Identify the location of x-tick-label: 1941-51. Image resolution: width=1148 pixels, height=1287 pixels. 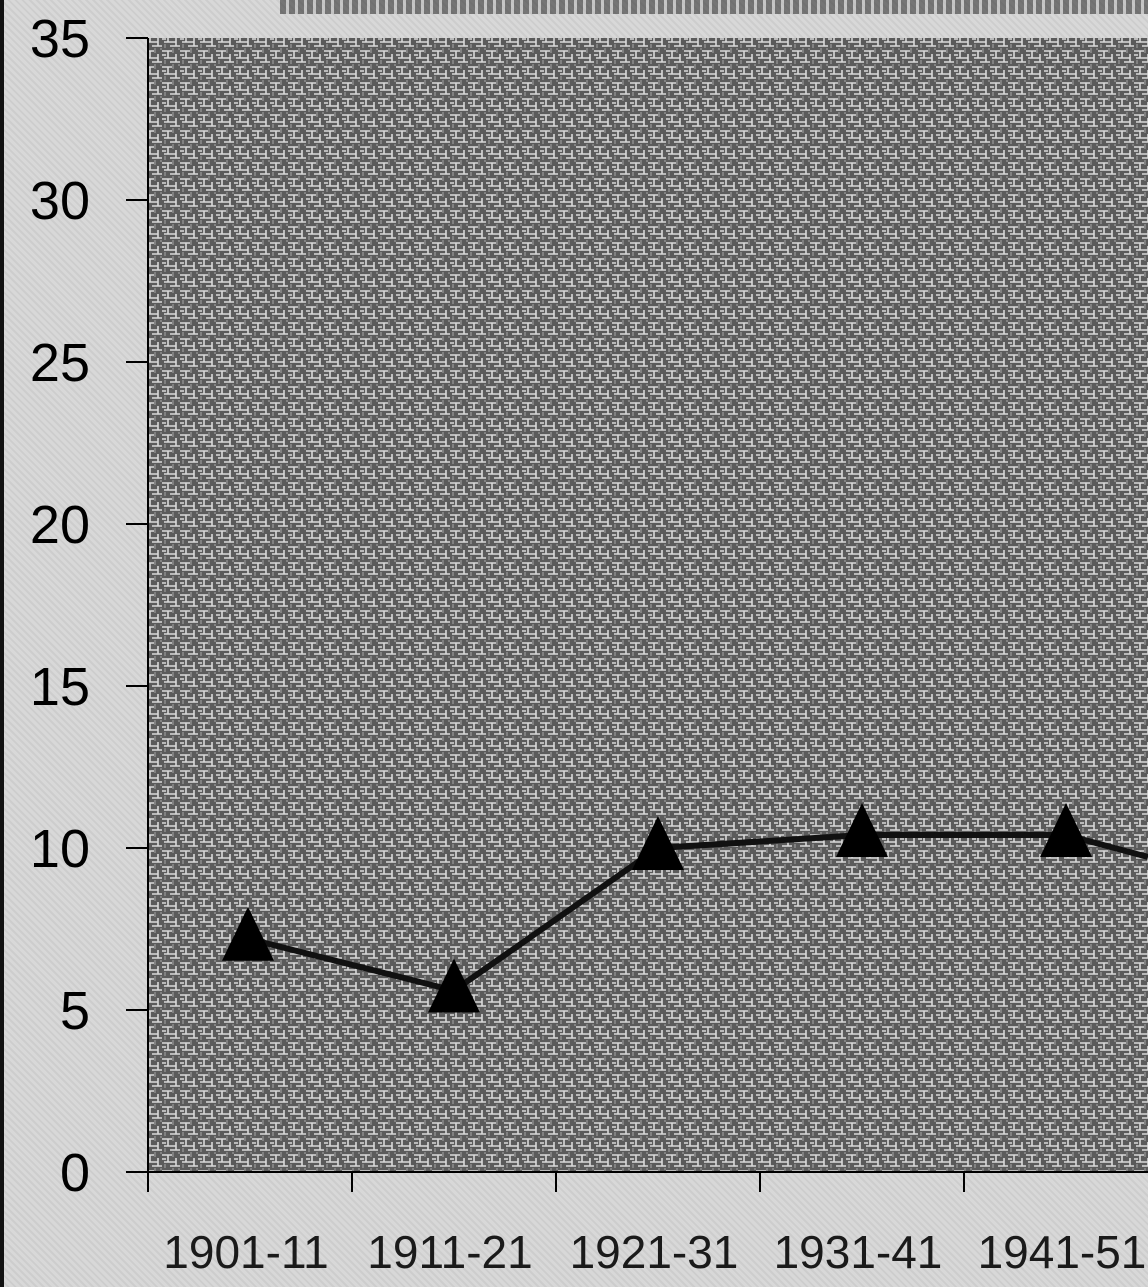
(1062, 1252).